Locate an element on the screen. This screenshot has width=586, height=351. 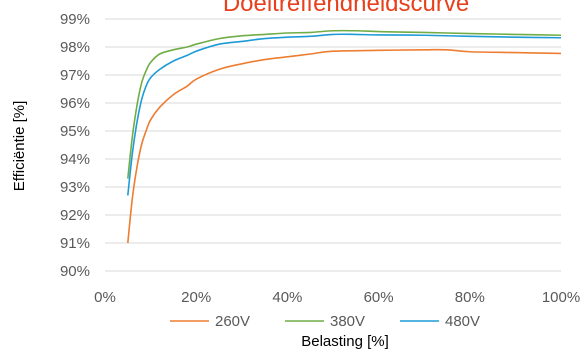
y-axis-title: Efficiëntie [%] is located at coordinates (19, 146).